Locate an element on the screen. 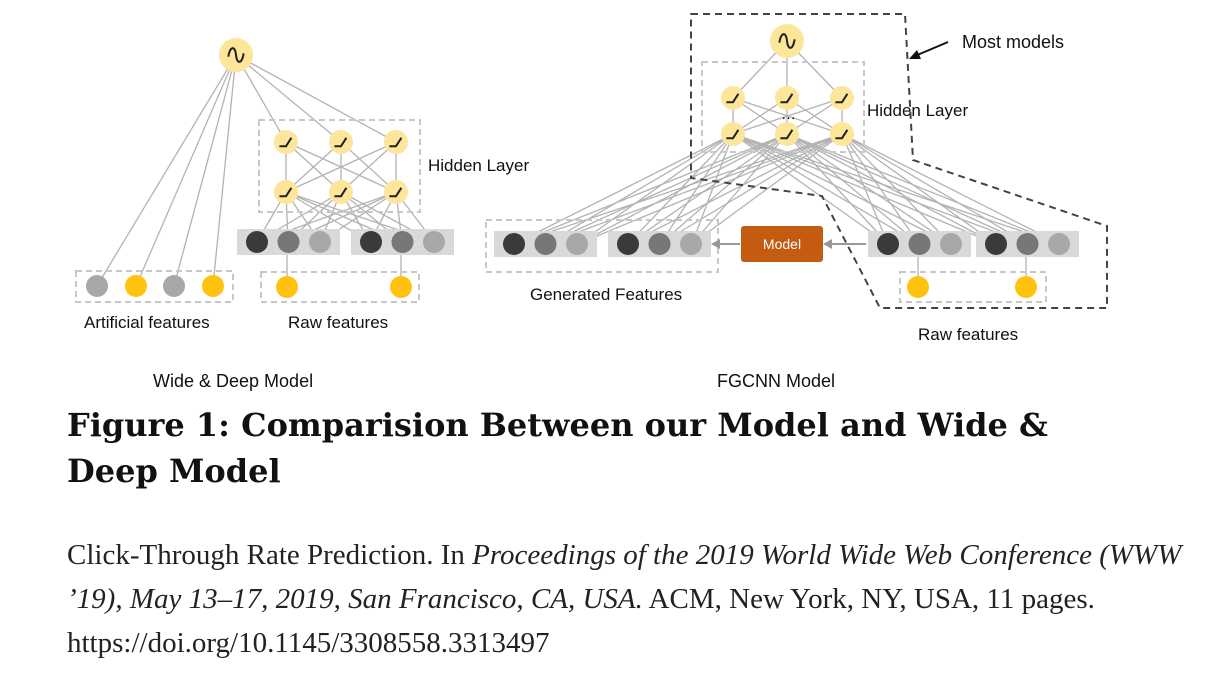 This screenshot has height=685, width=1211. fgcnn-model-title: FGCNN Model is located at coordinates (776, 381).